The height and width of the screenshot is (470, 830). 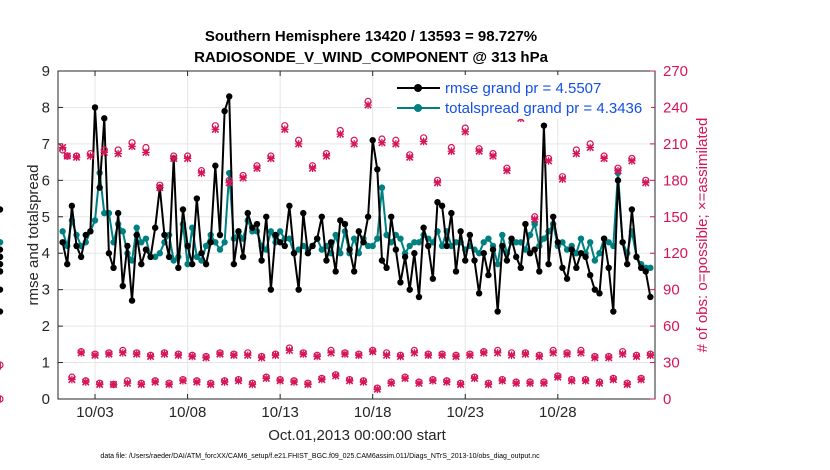 What do you see at coordinates (46, 144) in the screenshot?
I see `y-tick-label: 7` at bounding box center [46, 144].